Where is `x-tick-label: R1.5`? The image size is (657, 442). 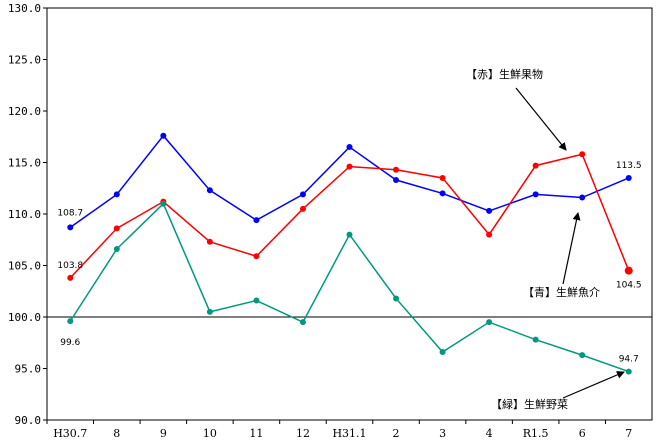
x-tick-label: R1.5 is located at coordinates (536, 433).